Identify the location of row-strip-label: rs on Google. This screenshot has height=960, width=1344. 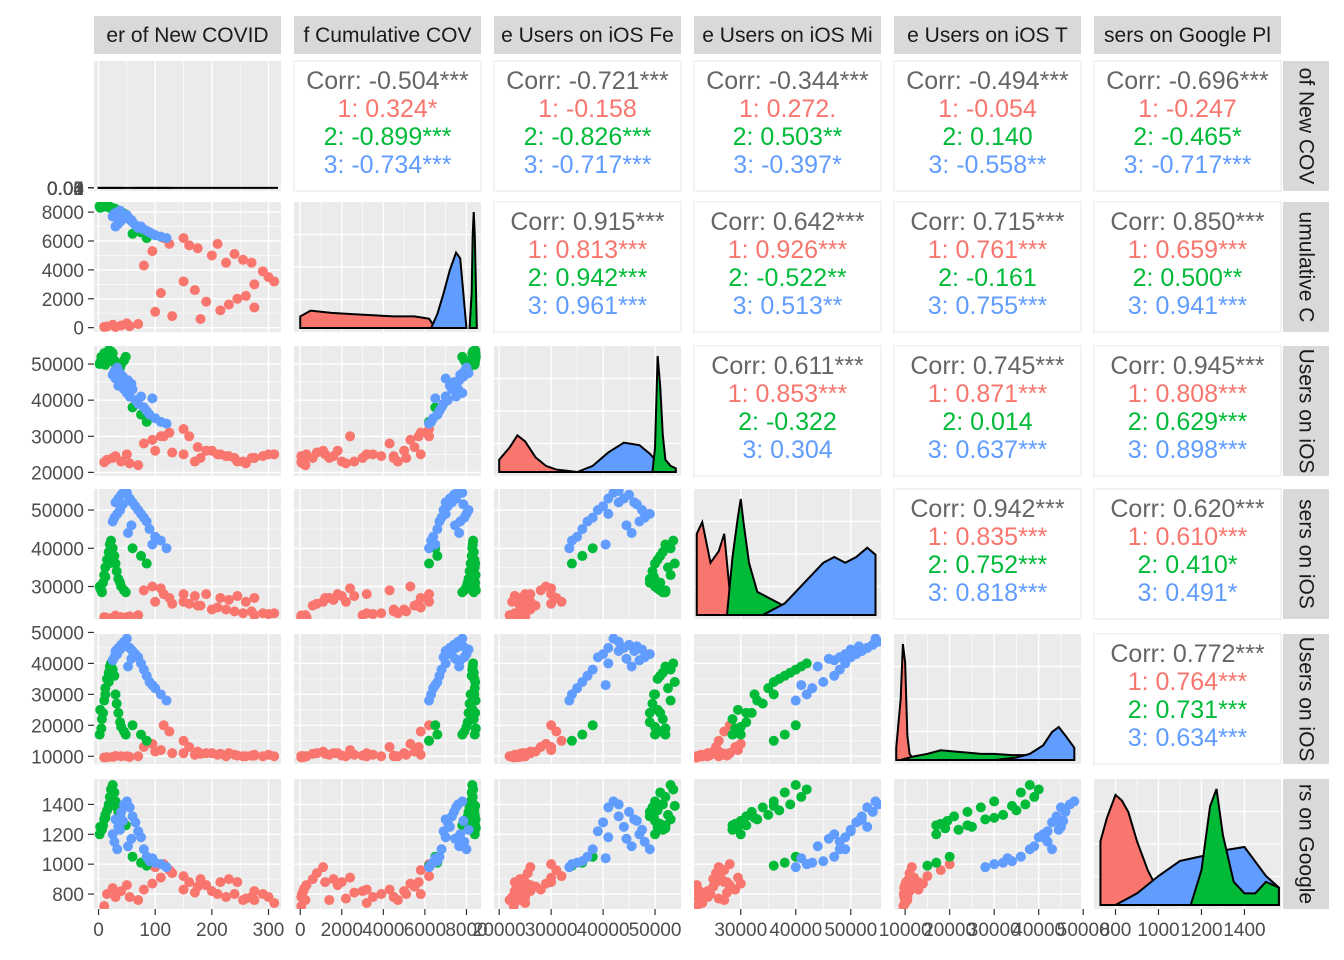
(1306, 844).